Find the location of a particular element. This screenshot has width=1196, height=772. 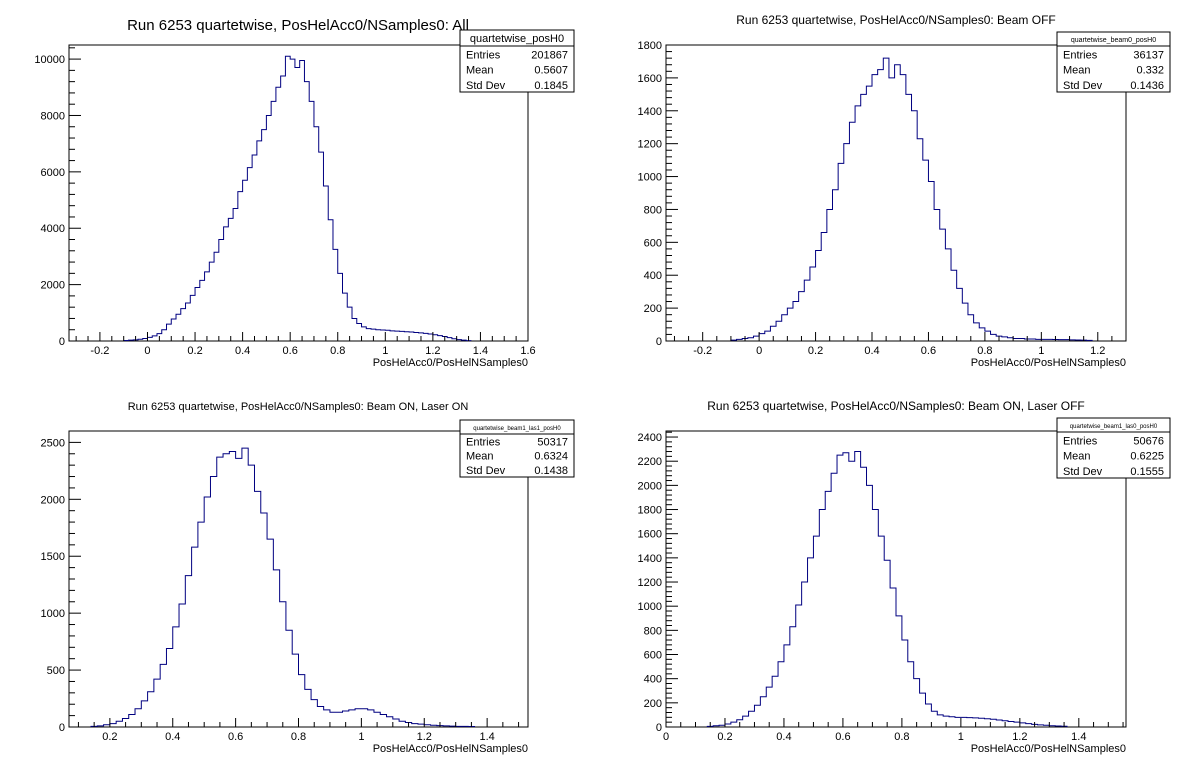

stats-histogram-name: quartetwise_posH0 is located at coordinates (517, 39).